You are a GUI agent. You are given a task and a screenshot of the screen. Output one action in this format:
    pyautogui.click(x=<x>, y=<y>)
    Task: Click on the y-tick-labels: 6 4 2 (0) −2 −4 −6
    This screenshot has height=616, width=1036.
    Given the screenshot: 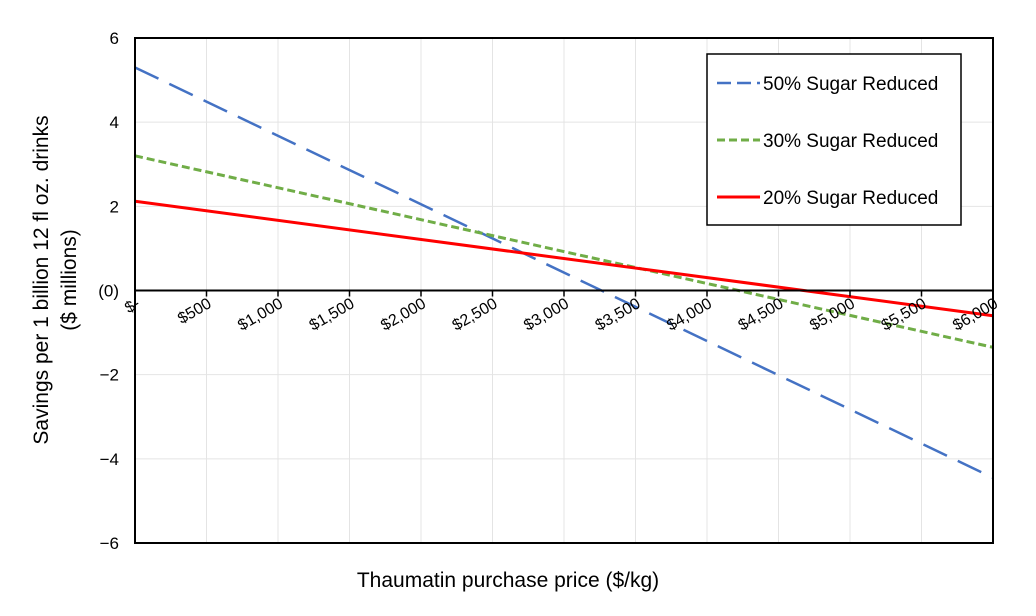 What is the action you would take?
    pyautogui.click(x=108, y=291)
    